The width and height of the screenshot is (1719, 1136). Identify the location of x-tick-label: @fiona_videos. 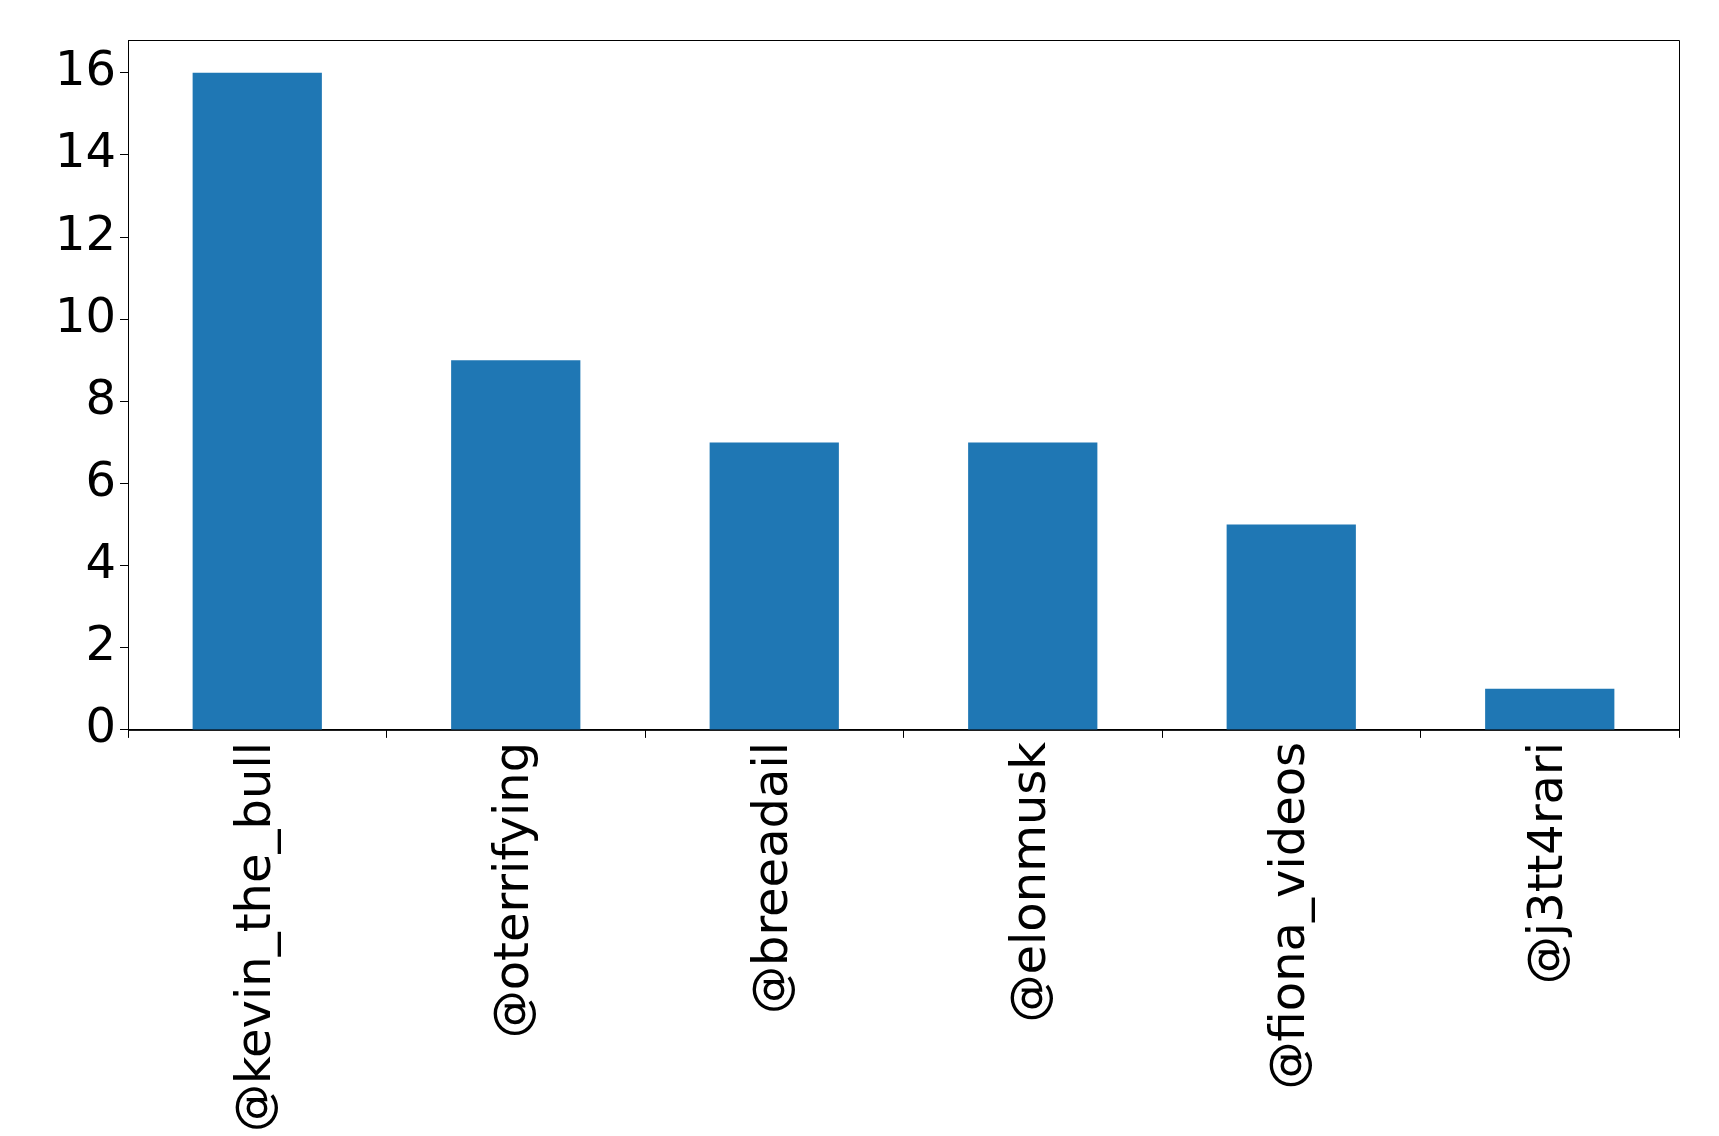
(1286, 915).